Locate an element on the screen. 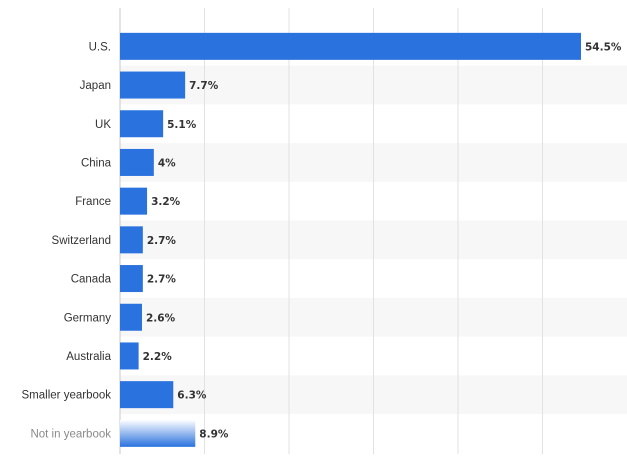 The image size is (627, 471). bar-australia is located at coordinates (129, 356).